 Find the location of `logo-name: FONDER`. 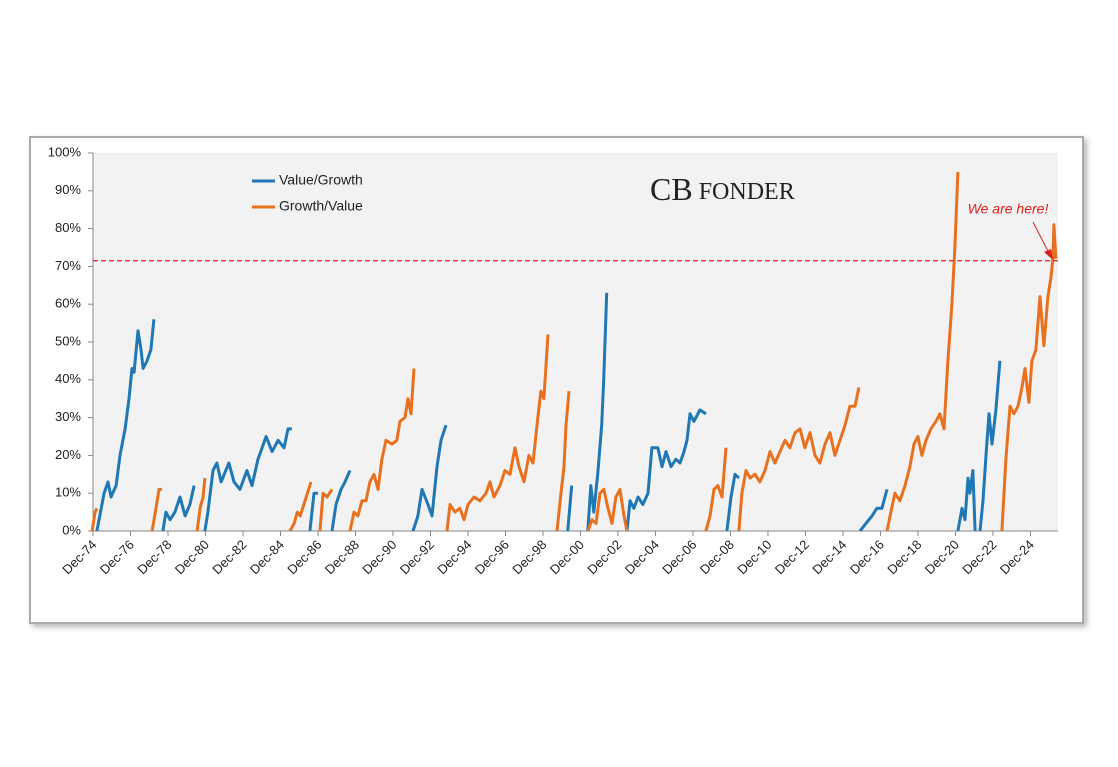

logo-name: FONDER is located at coordinates (747, 192).